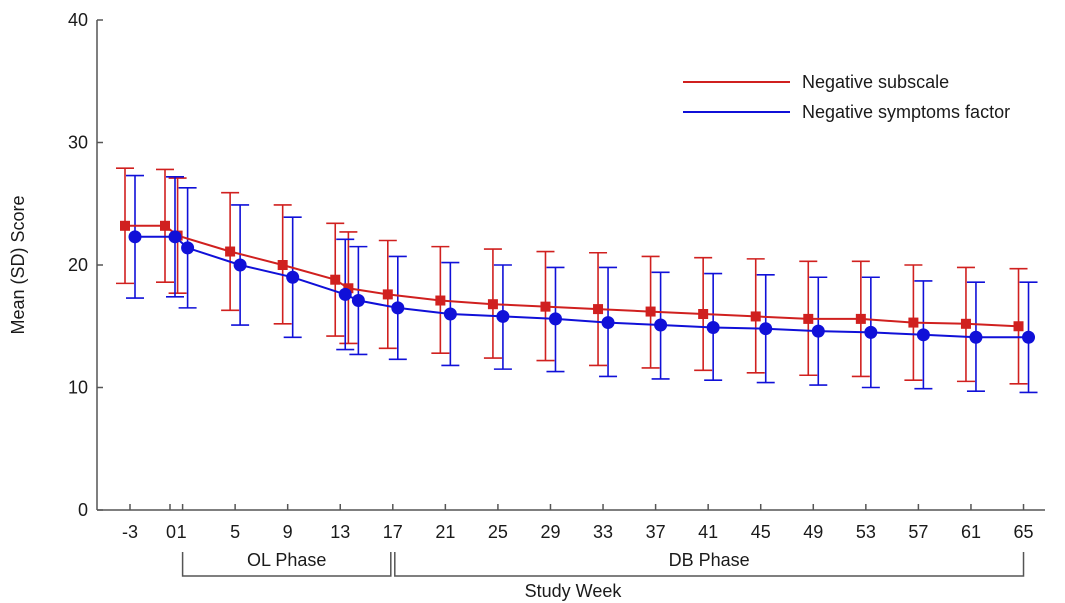 This screenshot has width=1065, height=603. I want to click on x-tick-label: 37, so click(656, 532).